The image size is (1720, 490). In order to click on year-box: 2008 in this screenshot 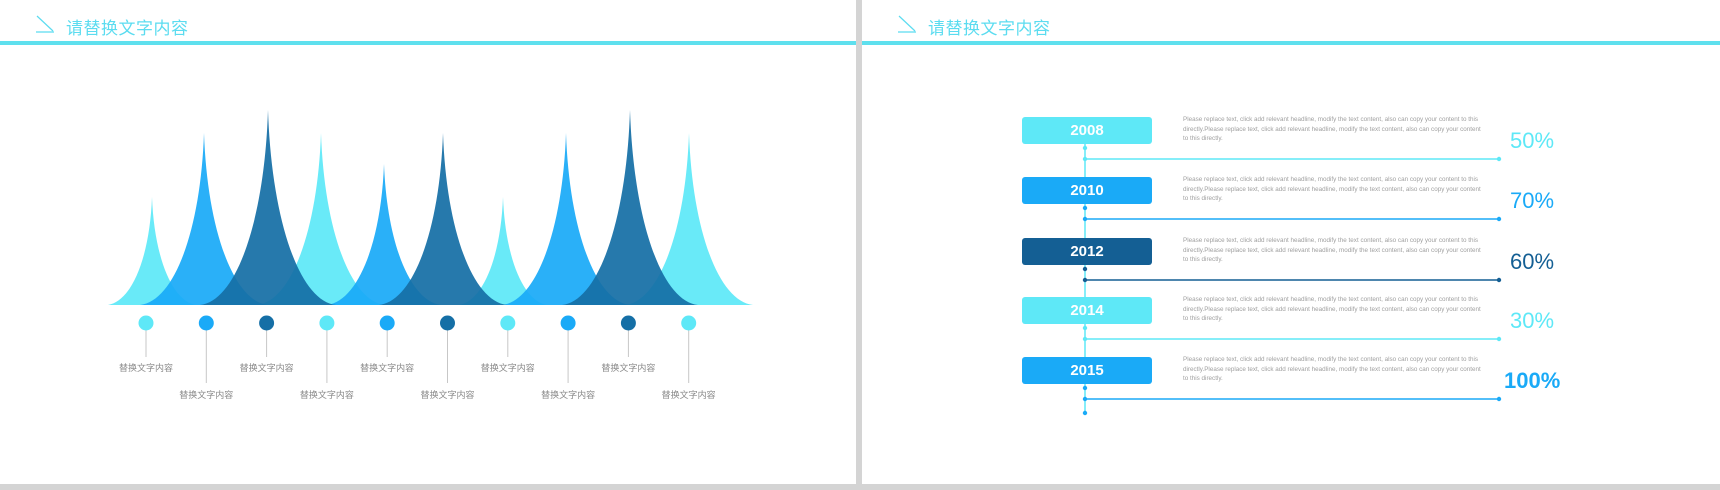, I will do `click(1087, 130)`.